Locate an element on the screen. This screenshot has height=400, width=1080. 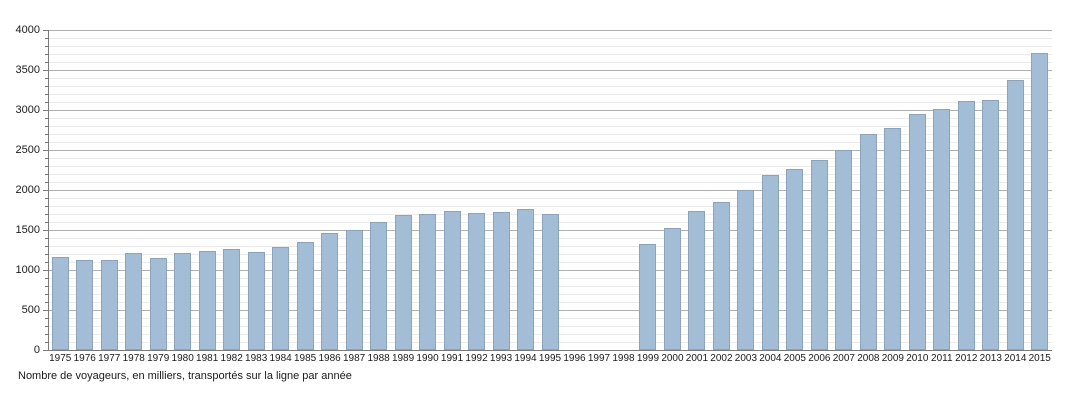
bar-1992 is located at coordinates (477, 281).